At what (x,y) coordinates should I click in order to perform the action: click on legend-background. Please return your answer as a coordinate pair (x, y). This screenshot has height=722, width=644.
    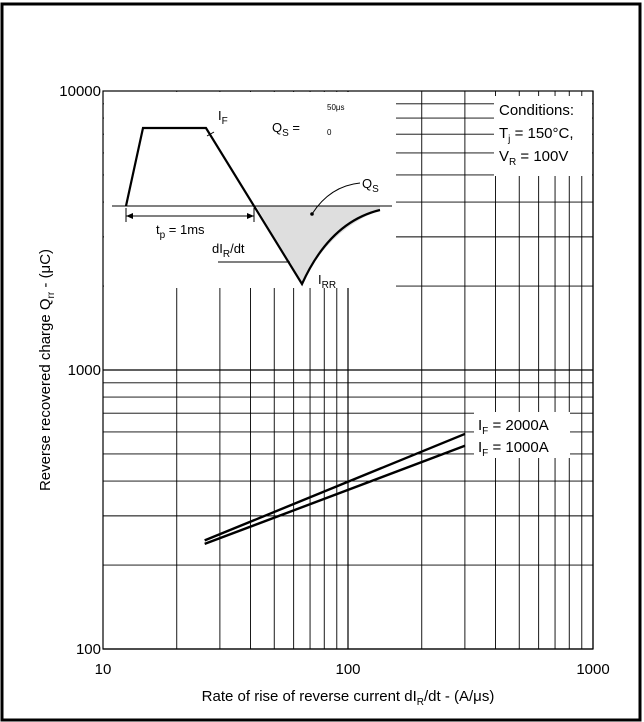
    Looking at the image, I should click on (522, 435).